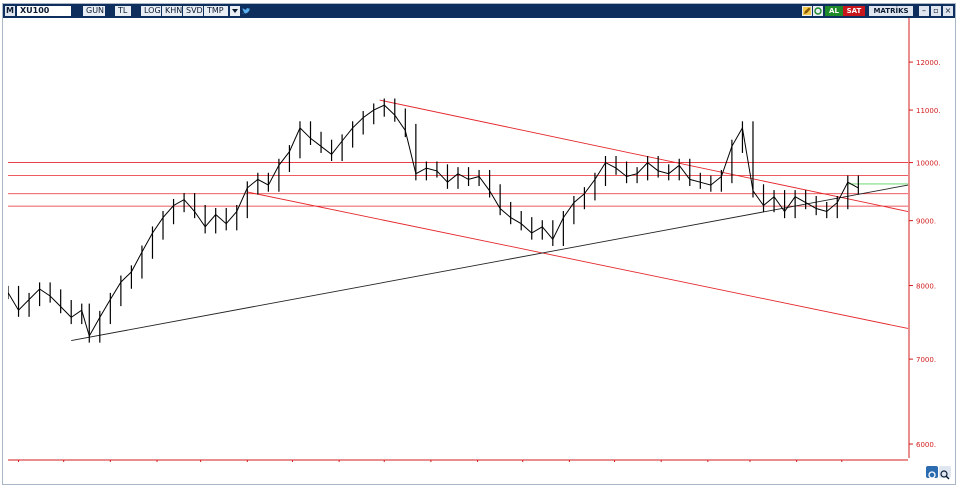 This screenshot has width=960, height=490. Describe the element at coordinates (928, 164) in the screenshot. I see `y-tick-label: 10000.` at that location.